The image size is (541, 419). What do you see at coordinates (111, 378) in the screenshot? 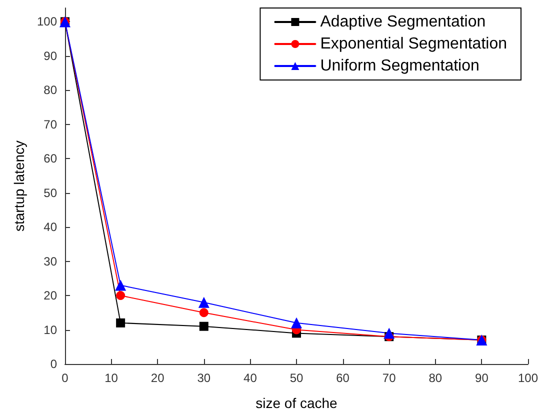
I see `x-tick-label: 10` at bounding box center [111, 378].